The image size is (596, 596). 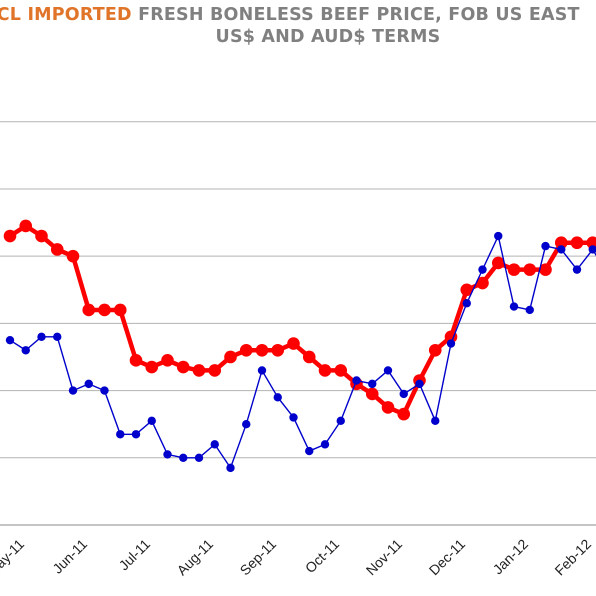 I want to click on chart-subtitle: US$ AND AUD$ TERMS, so click(x=328, y=37).